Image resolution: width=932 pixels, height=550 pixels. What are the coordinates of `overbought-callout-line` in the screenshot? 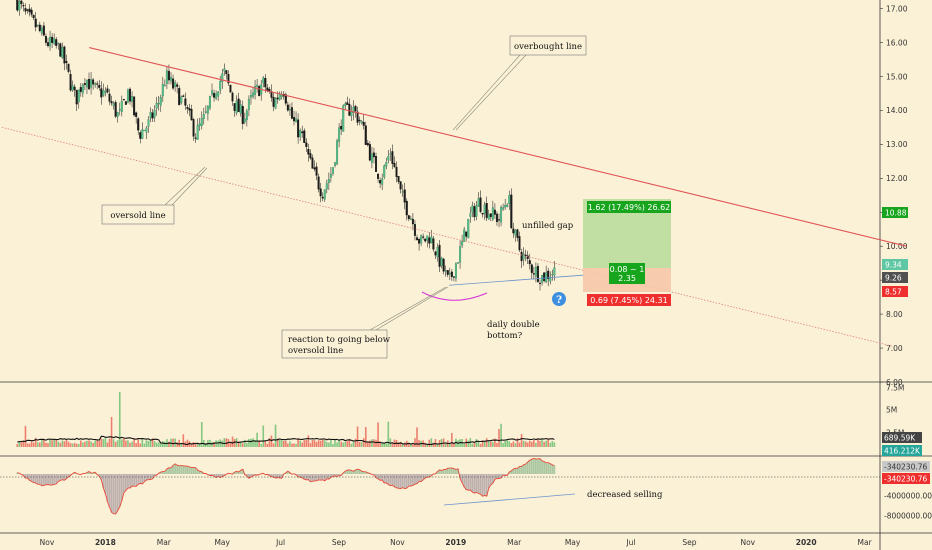 It's located at (491, 92).